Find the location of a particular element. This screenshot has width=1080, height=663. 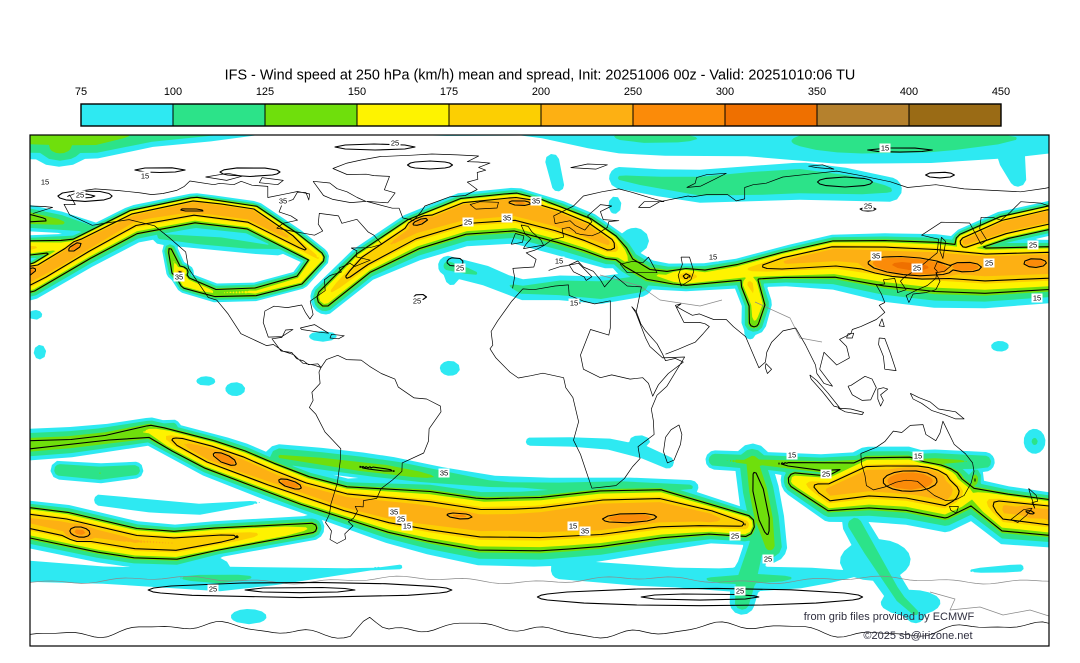

svg-text: 175 is located at coordinates (449, 92).